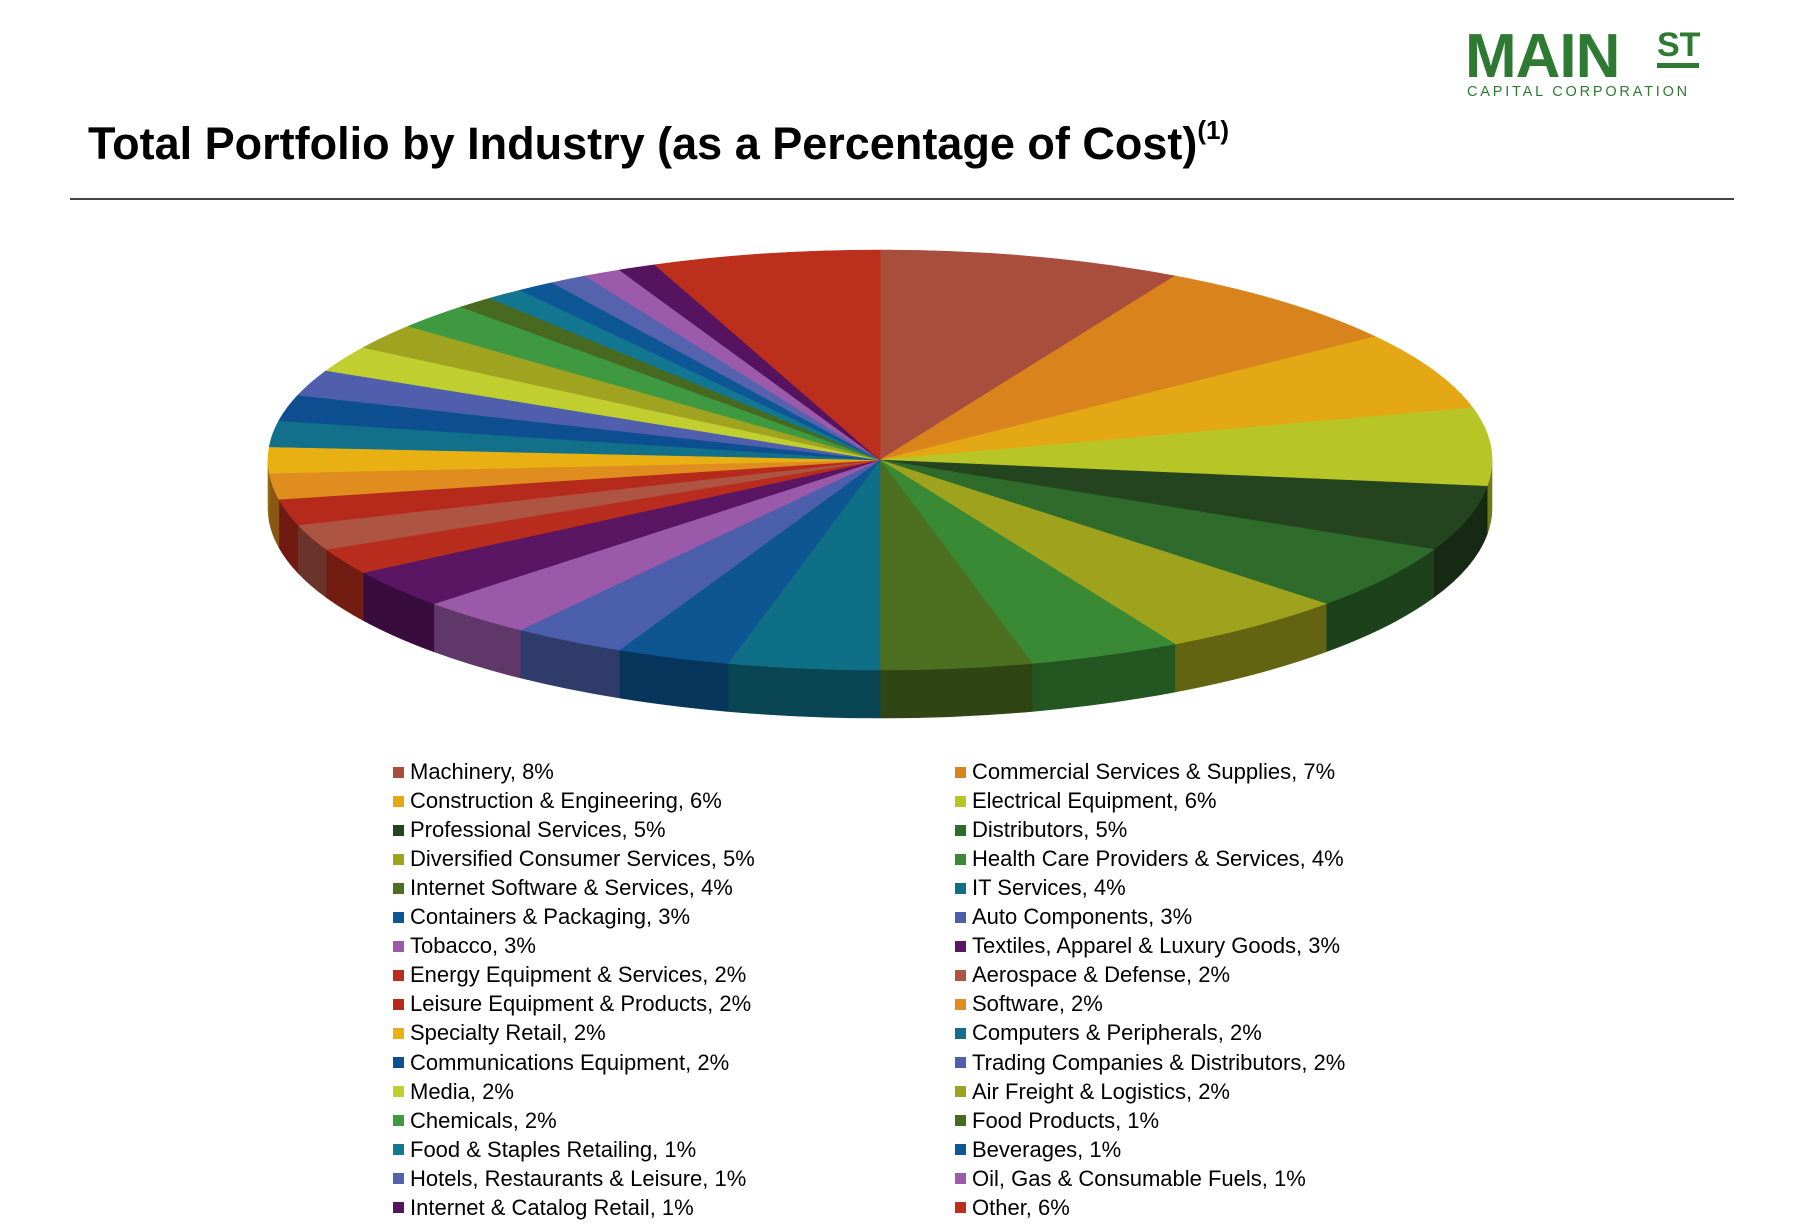 This screenshot has width=1798, height=1228. I want to click on legend-label: Auto Components, 3%, so click(1082, 917).